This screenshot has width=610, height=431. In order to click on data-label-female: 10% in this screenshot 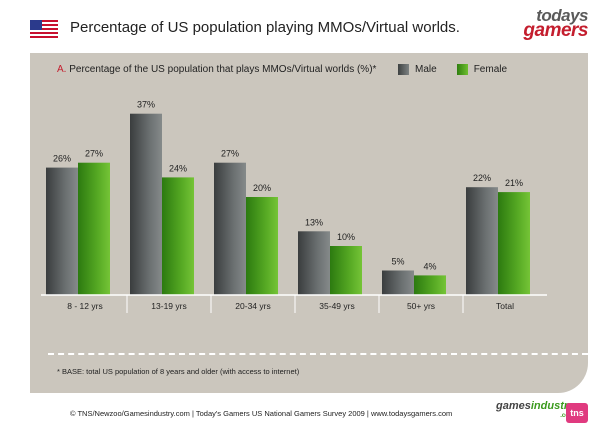, I will do `click(346, 237)`.